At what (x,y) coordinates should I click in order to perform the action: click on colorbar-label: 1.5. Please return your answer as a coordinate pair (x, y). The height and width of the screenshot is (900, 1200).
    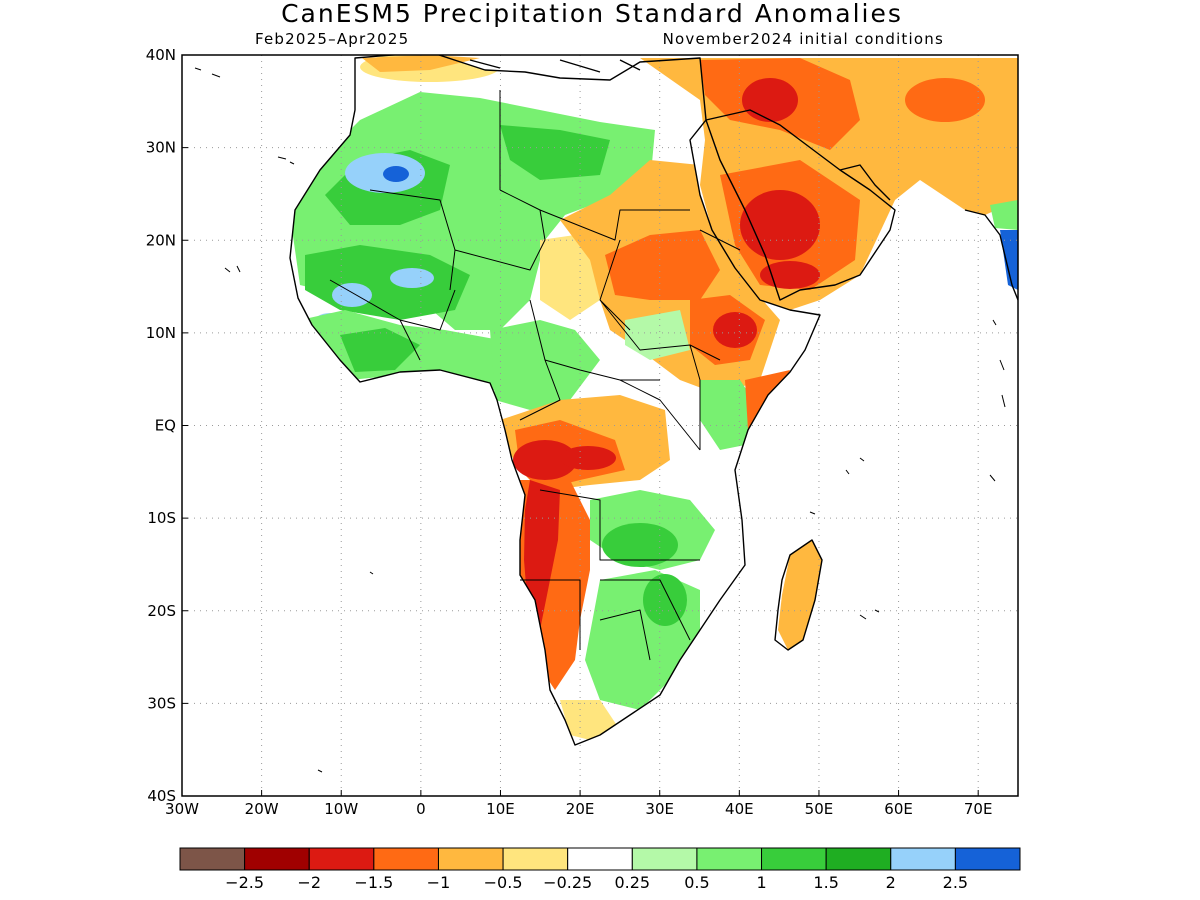
    Looking at the image, I should click on (825, 882).